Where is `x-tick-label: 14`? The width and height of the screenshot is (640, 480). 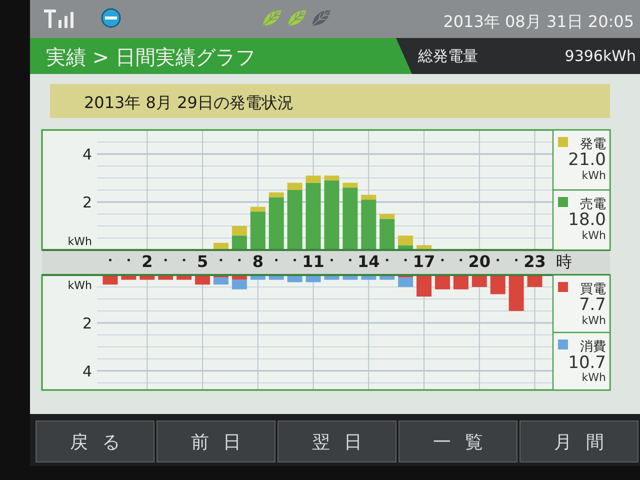 x-tick-label: 14 is located at coordinates (369, 261).